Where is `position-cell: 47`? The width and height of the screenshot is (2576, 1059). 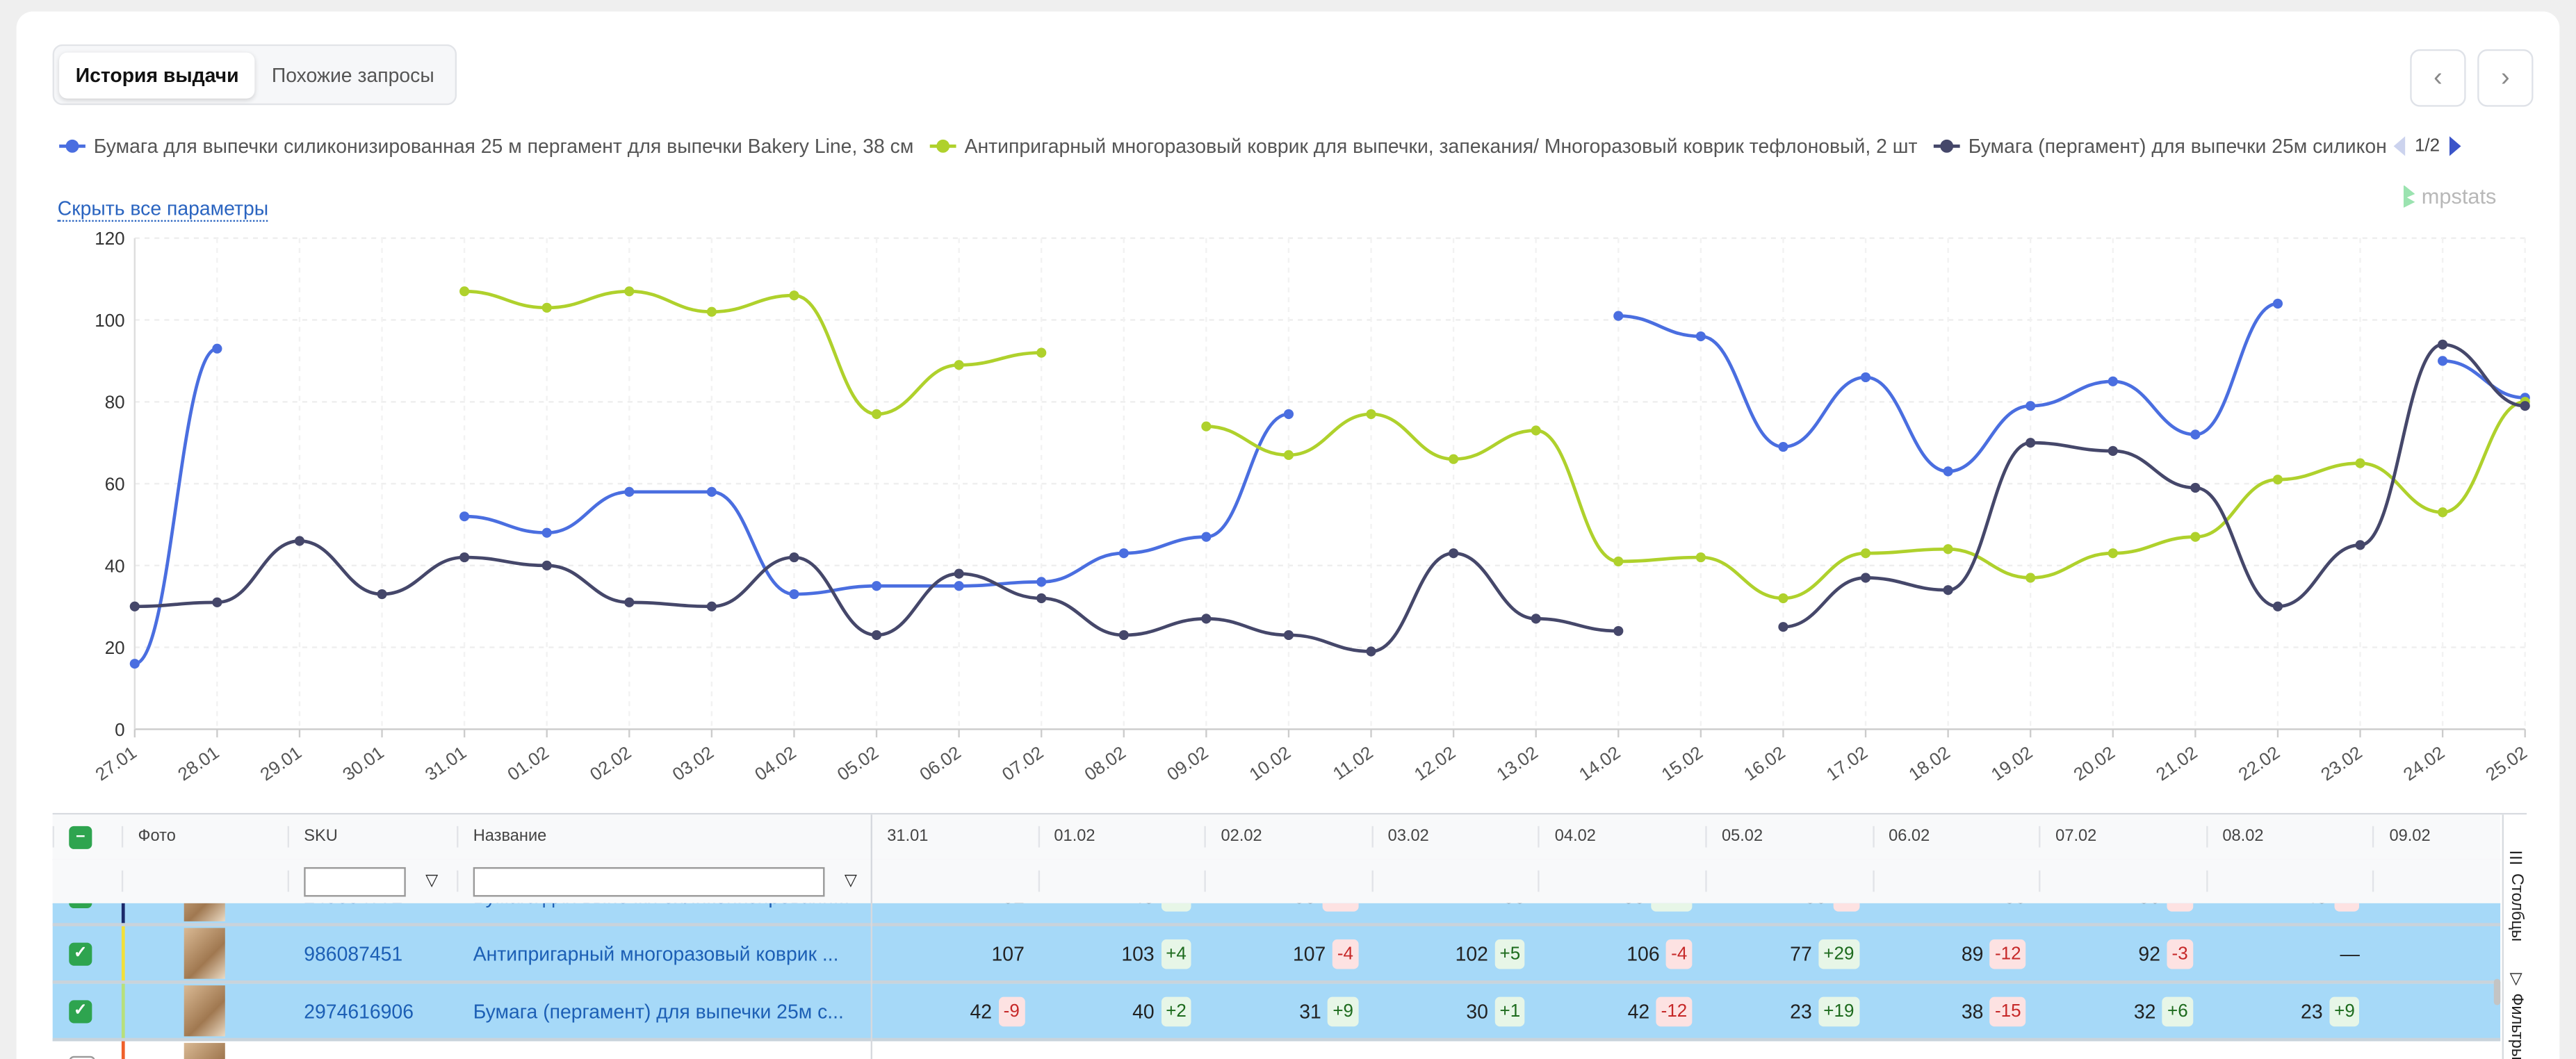 position-cell: 47 is located at coordinates (2436, 913).